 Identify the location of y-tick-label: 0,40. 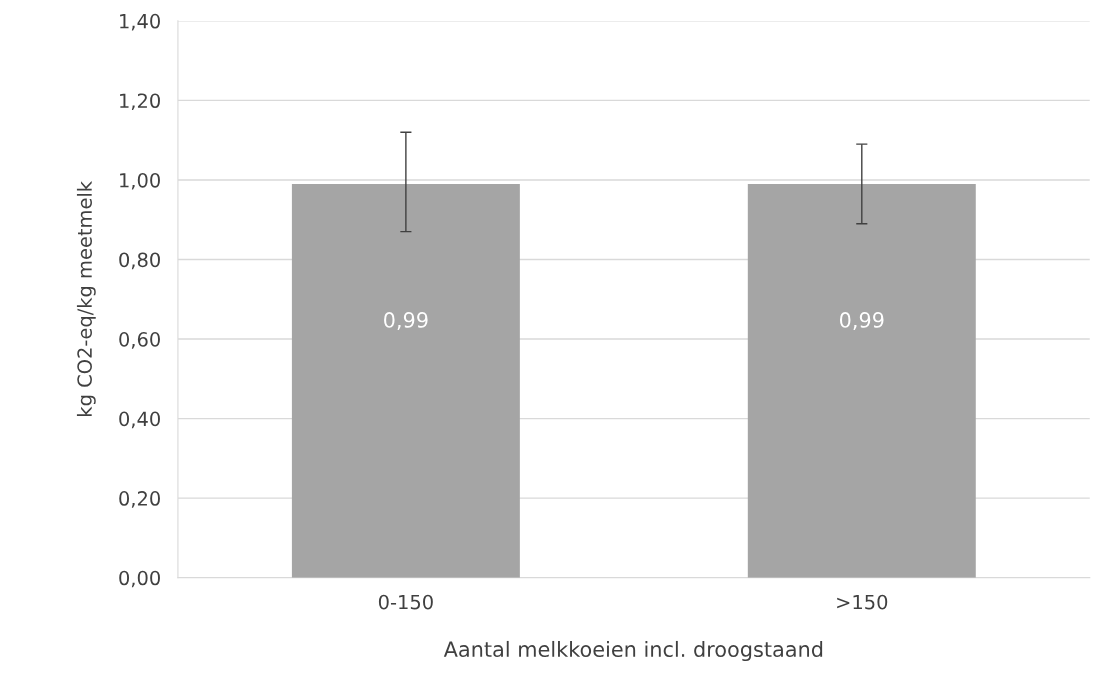
(139, 420).